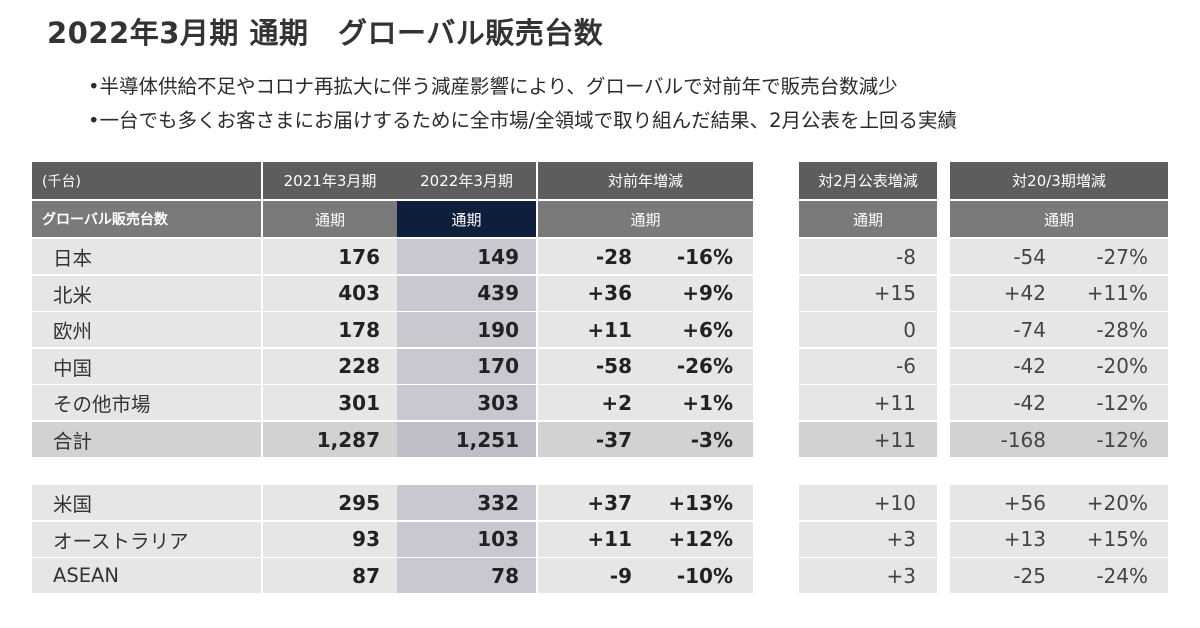 The height and width of the screenshot is (628, 1200). Describe the element at coordinates (330, 366) in the screenshot. I see `value-fy2021: 228` at that location.